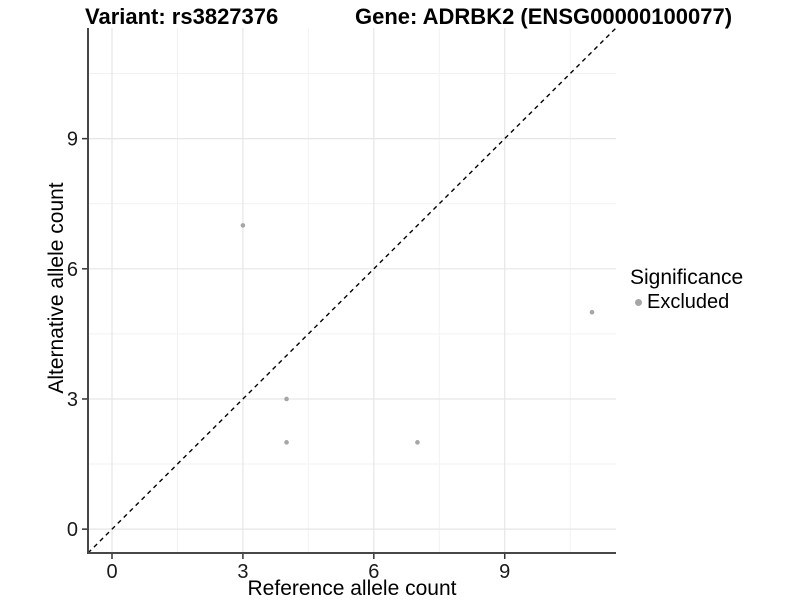 The height and width of the screenshot is (601, 800). I want to click on legend: Significance Excluded, so click(685, 289).